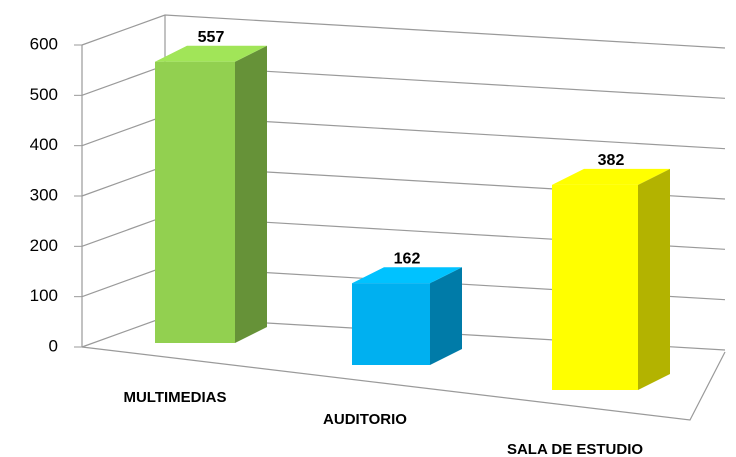 This screenshot has height=457, width=736. What do you see at coordinates (44, 245) in the screenshot?
I see `y-tick-label: 200` at bounding box center [44, 245].